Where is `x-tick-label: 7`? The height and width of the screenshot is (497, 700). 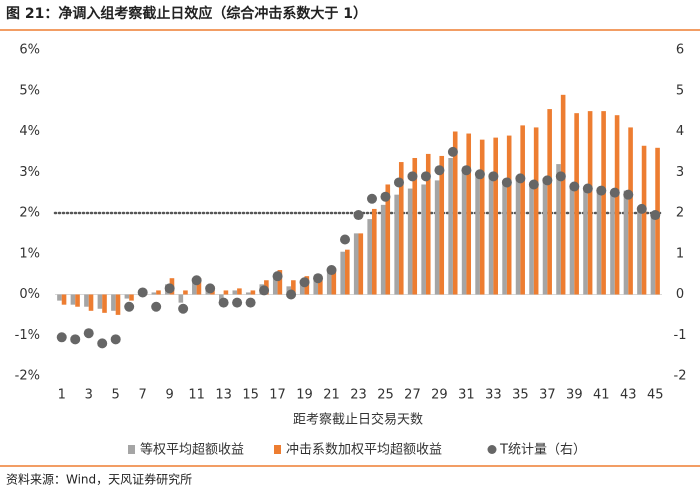
x-tick-label: 7 is located at coordinates (143, 395).